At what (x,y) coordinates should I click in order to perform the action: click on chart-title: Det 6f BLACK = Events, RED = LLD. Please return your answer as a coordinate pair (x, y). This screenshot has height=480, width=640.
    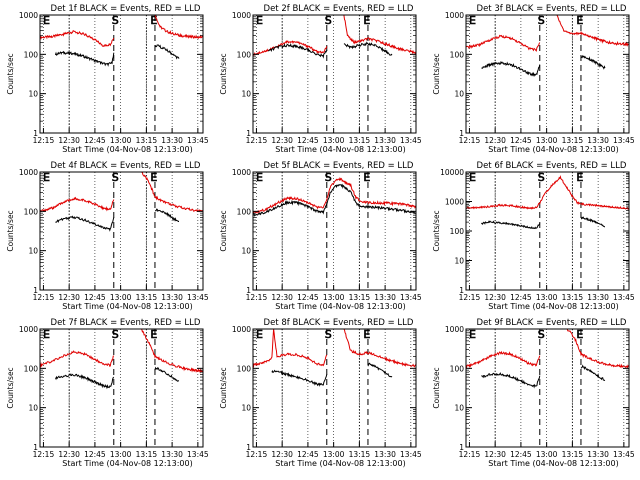
    Looking at the image, I should click on (552, 166).